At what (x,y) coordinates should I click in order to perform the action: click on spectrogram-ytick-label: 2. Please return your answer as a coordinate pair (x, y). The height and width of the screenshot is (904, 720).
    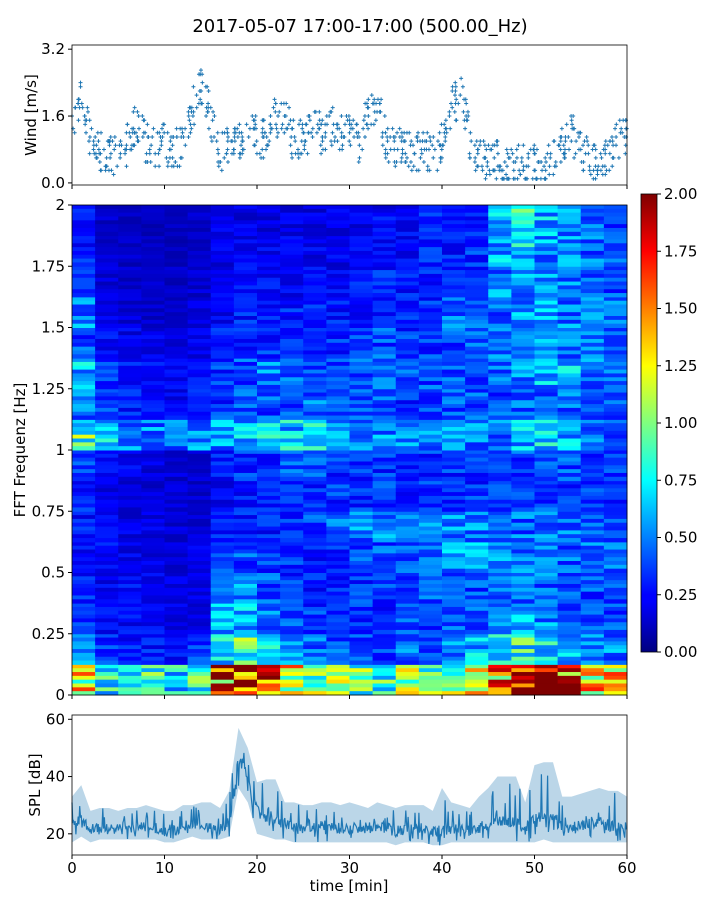
    Looking at the image, I should click on (60, 205).